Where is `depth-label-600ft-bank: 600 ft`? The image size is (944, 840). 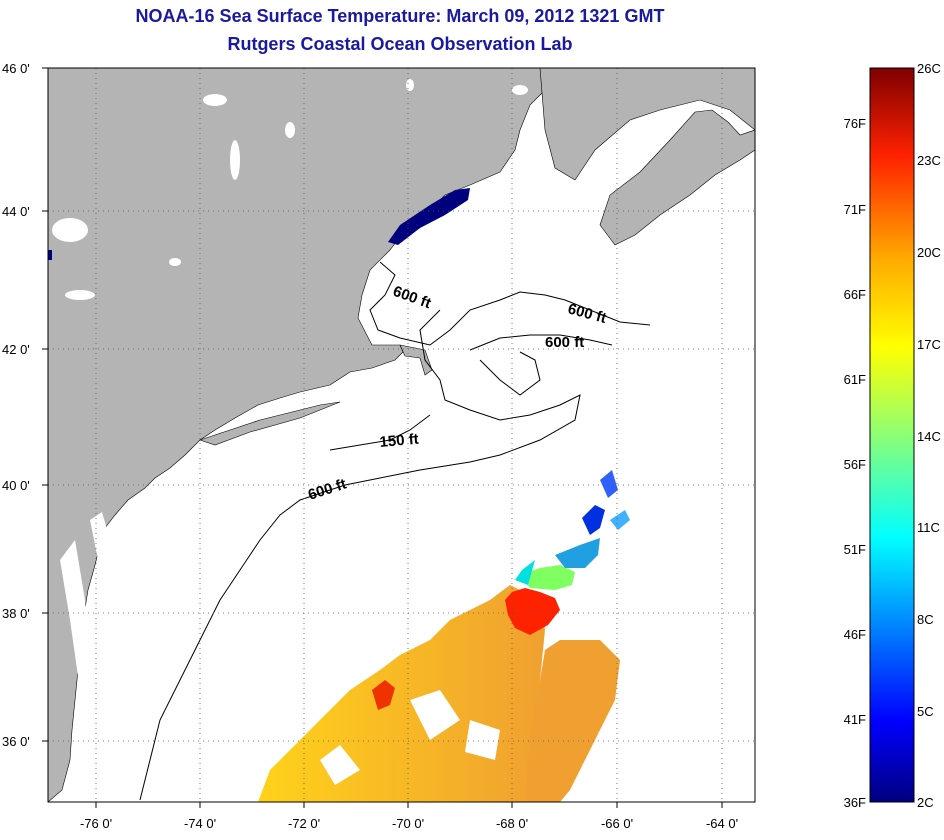 depth-label-600ft-bank: 600 ft is located at coordinates (564, 342).